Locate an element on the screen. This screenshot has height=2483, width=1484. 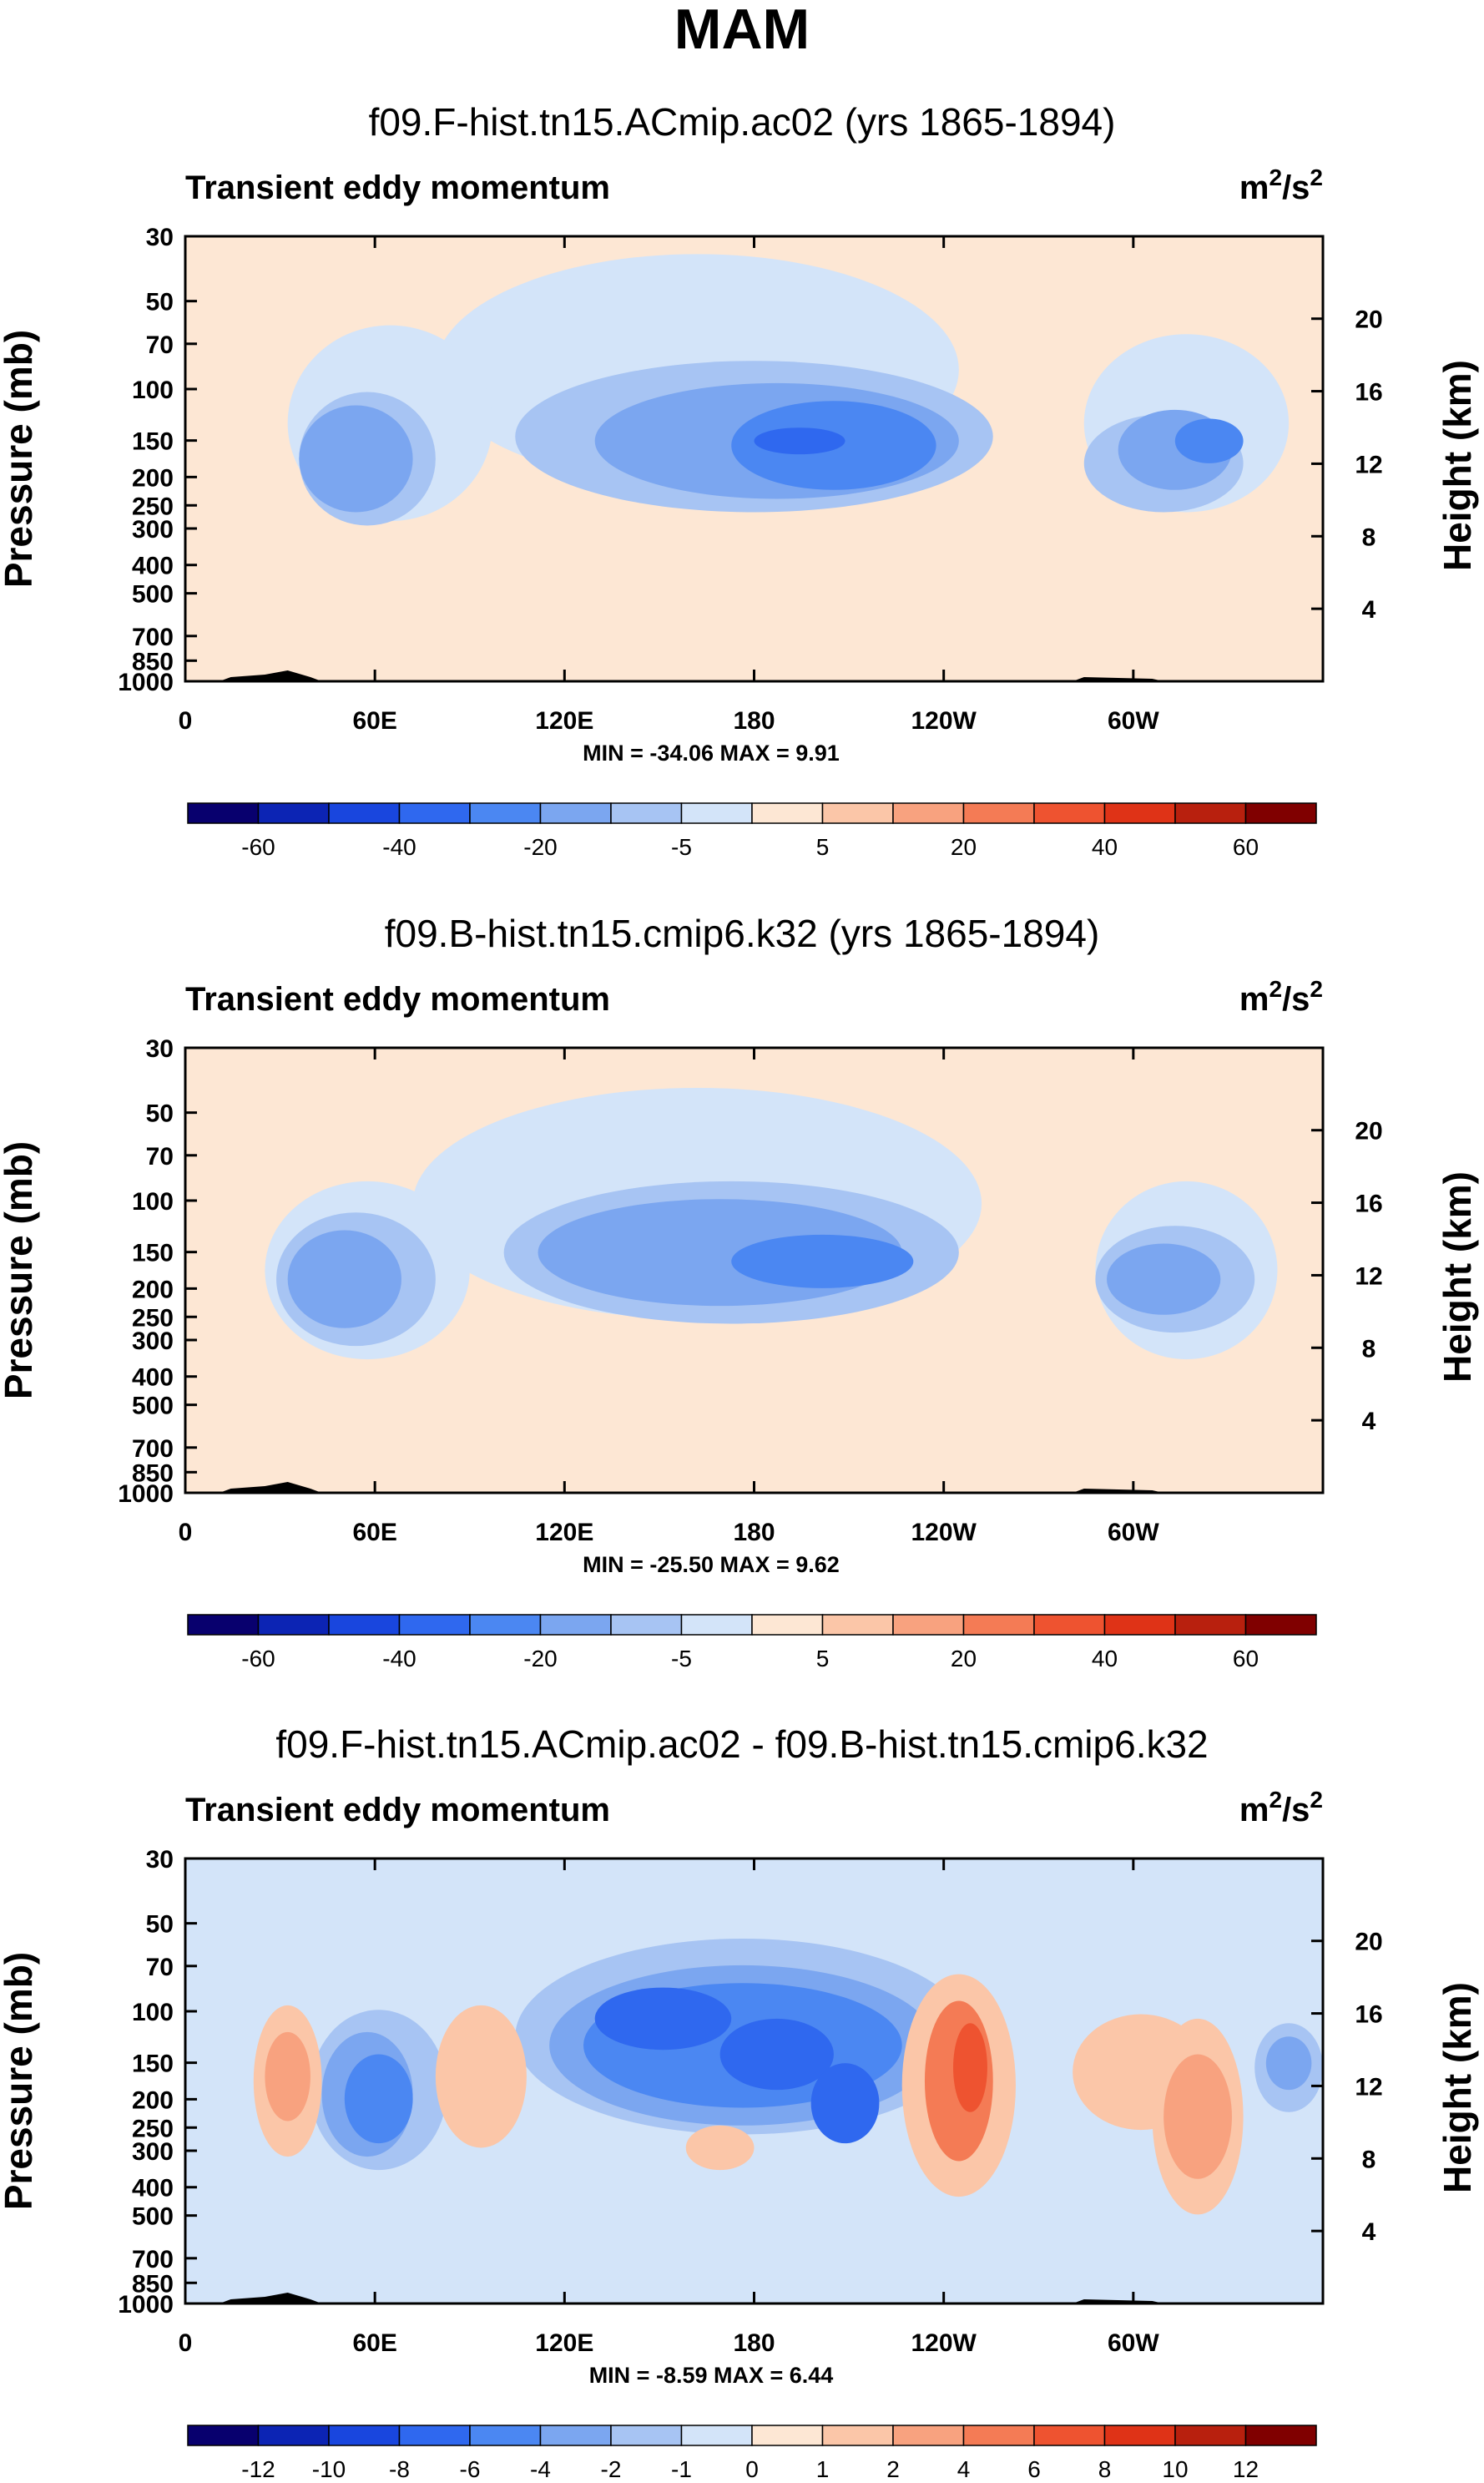
y-tick-label: 300 is located at coordinates (153, 1341).